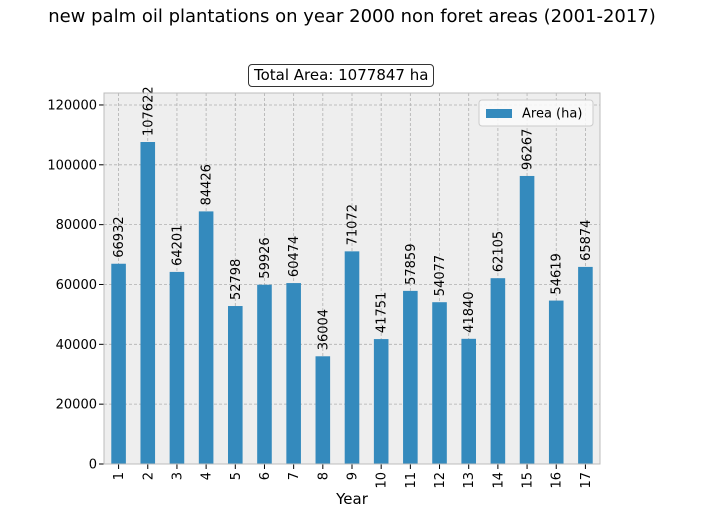 Image resolution: width=704 pixels, height=517 pixels. I want to click on data-label: 66932, so click(119, 236).